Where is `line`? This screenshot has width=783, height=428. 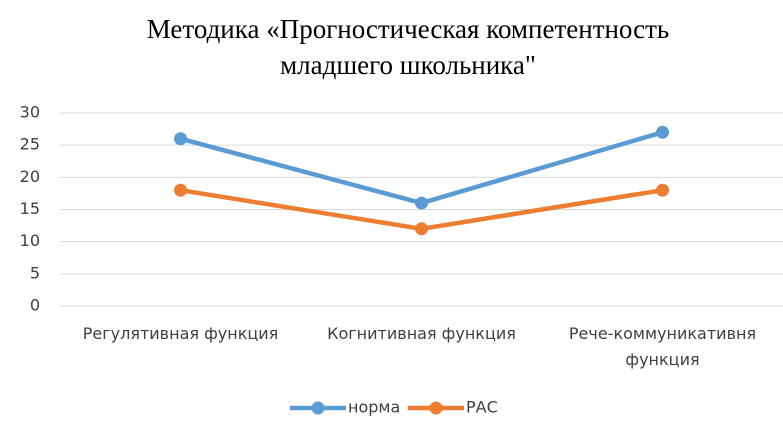 line is located at coordinates (421, 168).